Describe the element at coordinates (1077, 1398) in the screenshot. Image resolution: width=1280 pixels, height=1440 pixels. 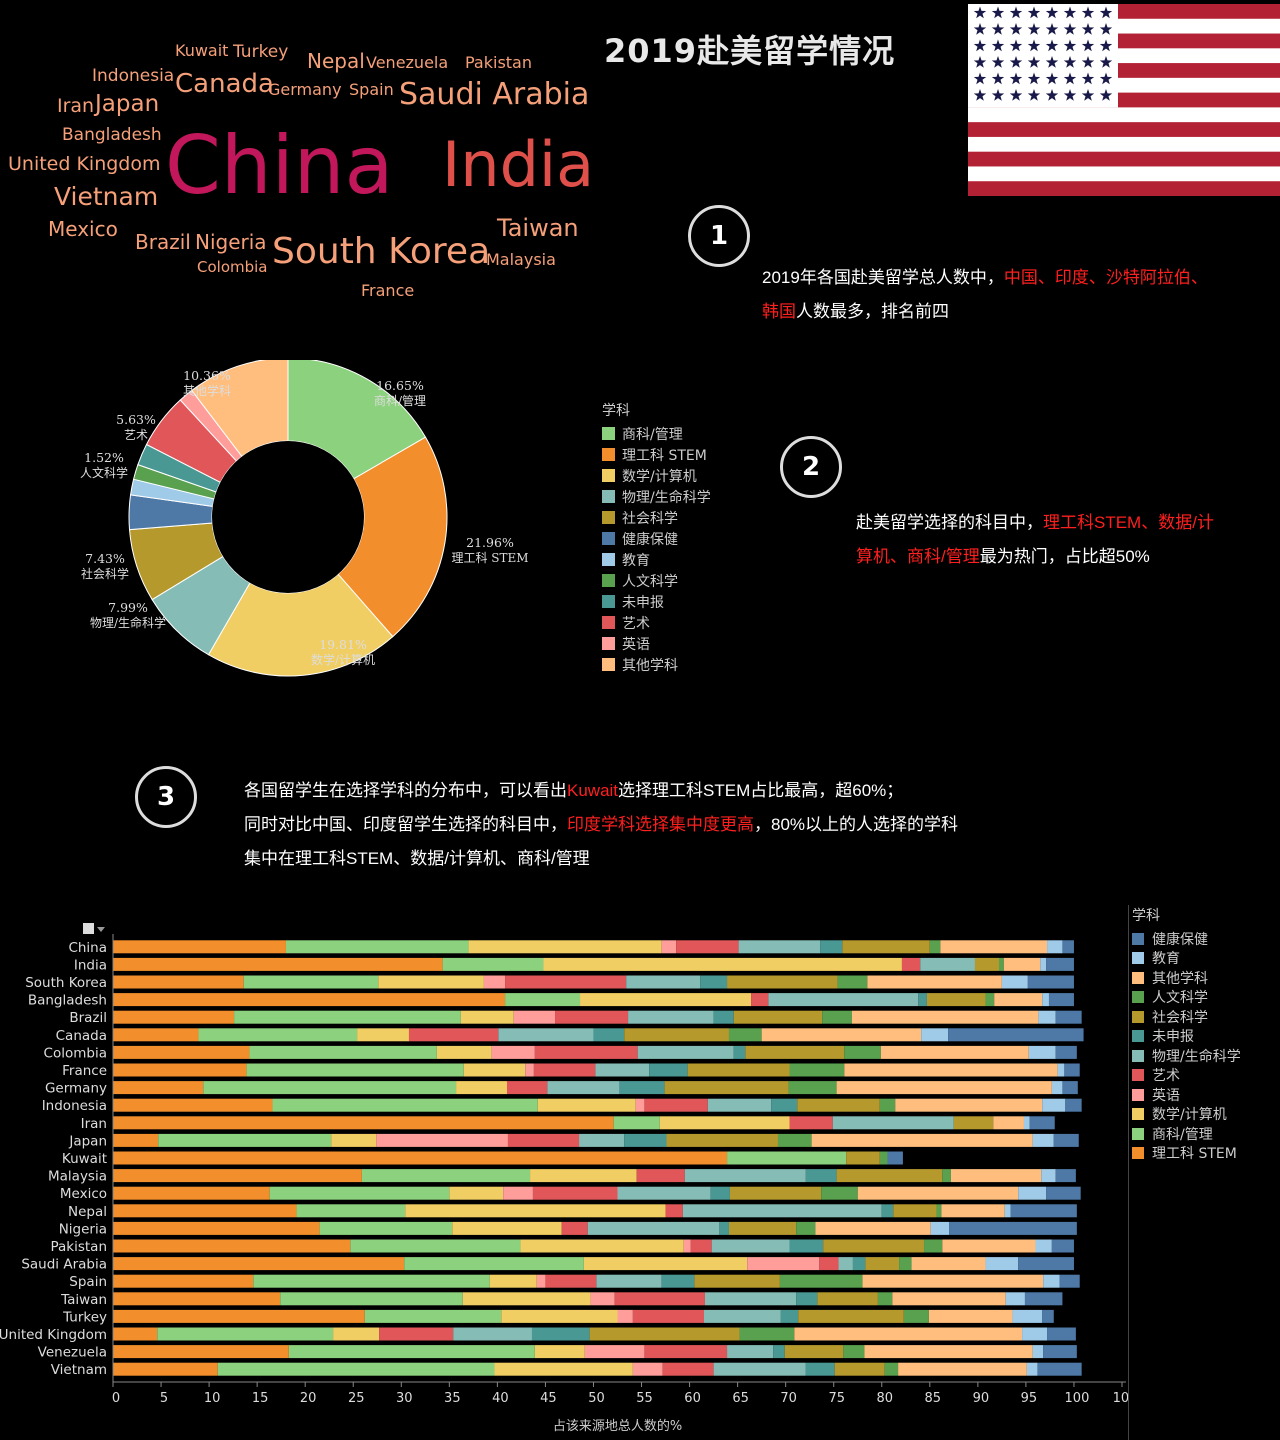
I see `x-tick-label: 100` at that location.